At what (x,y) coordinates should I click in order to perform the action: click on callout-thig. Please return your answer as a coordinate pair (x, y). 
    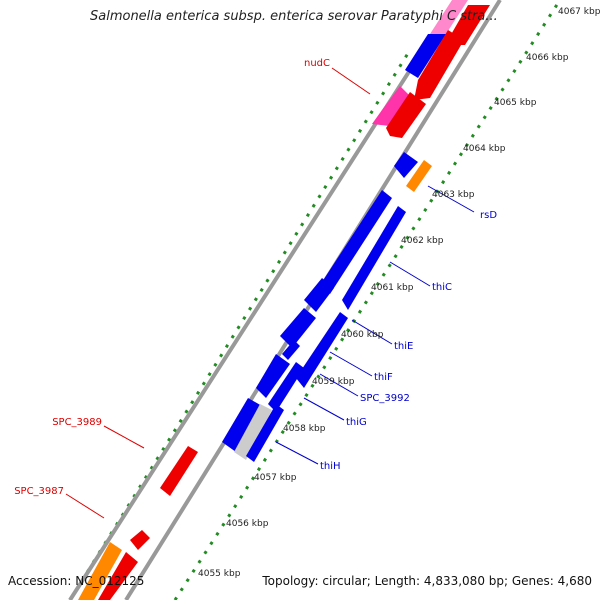
    Looking at the image, I should click on (324, 409).